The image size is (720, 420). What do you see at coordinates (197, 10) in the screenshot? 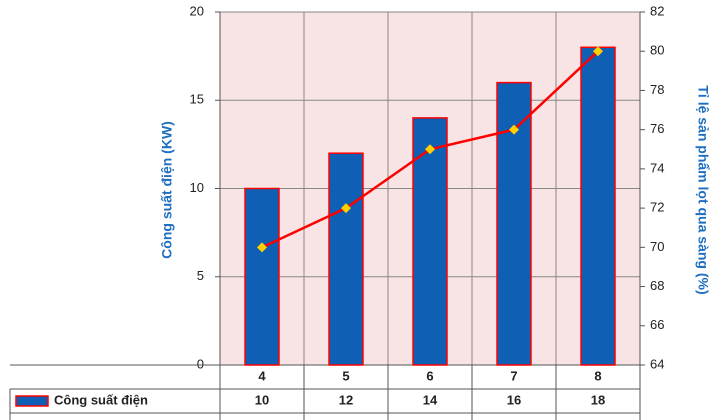
I see `y-tick-label: 20` at bounding box center [197, 10].